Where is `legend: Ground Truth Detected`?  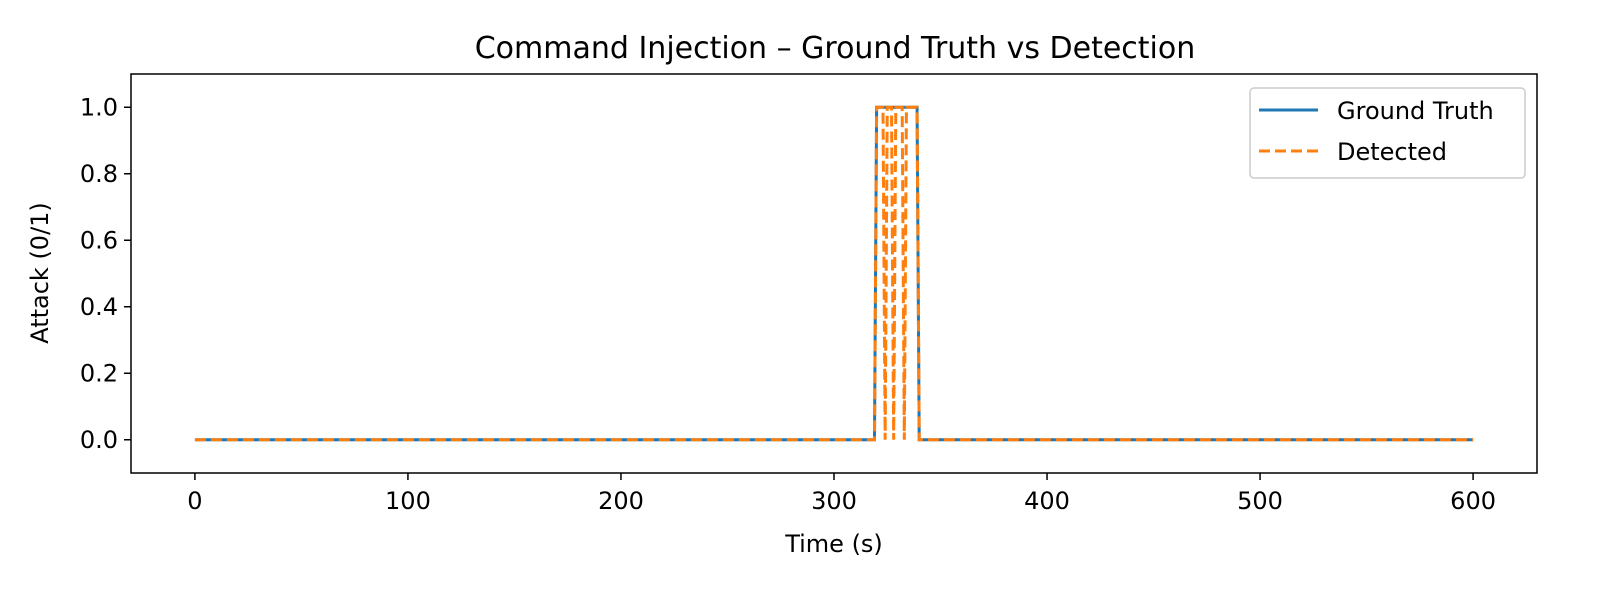 legend: Ground Truth Detected is located at coordinates (1387, 133).